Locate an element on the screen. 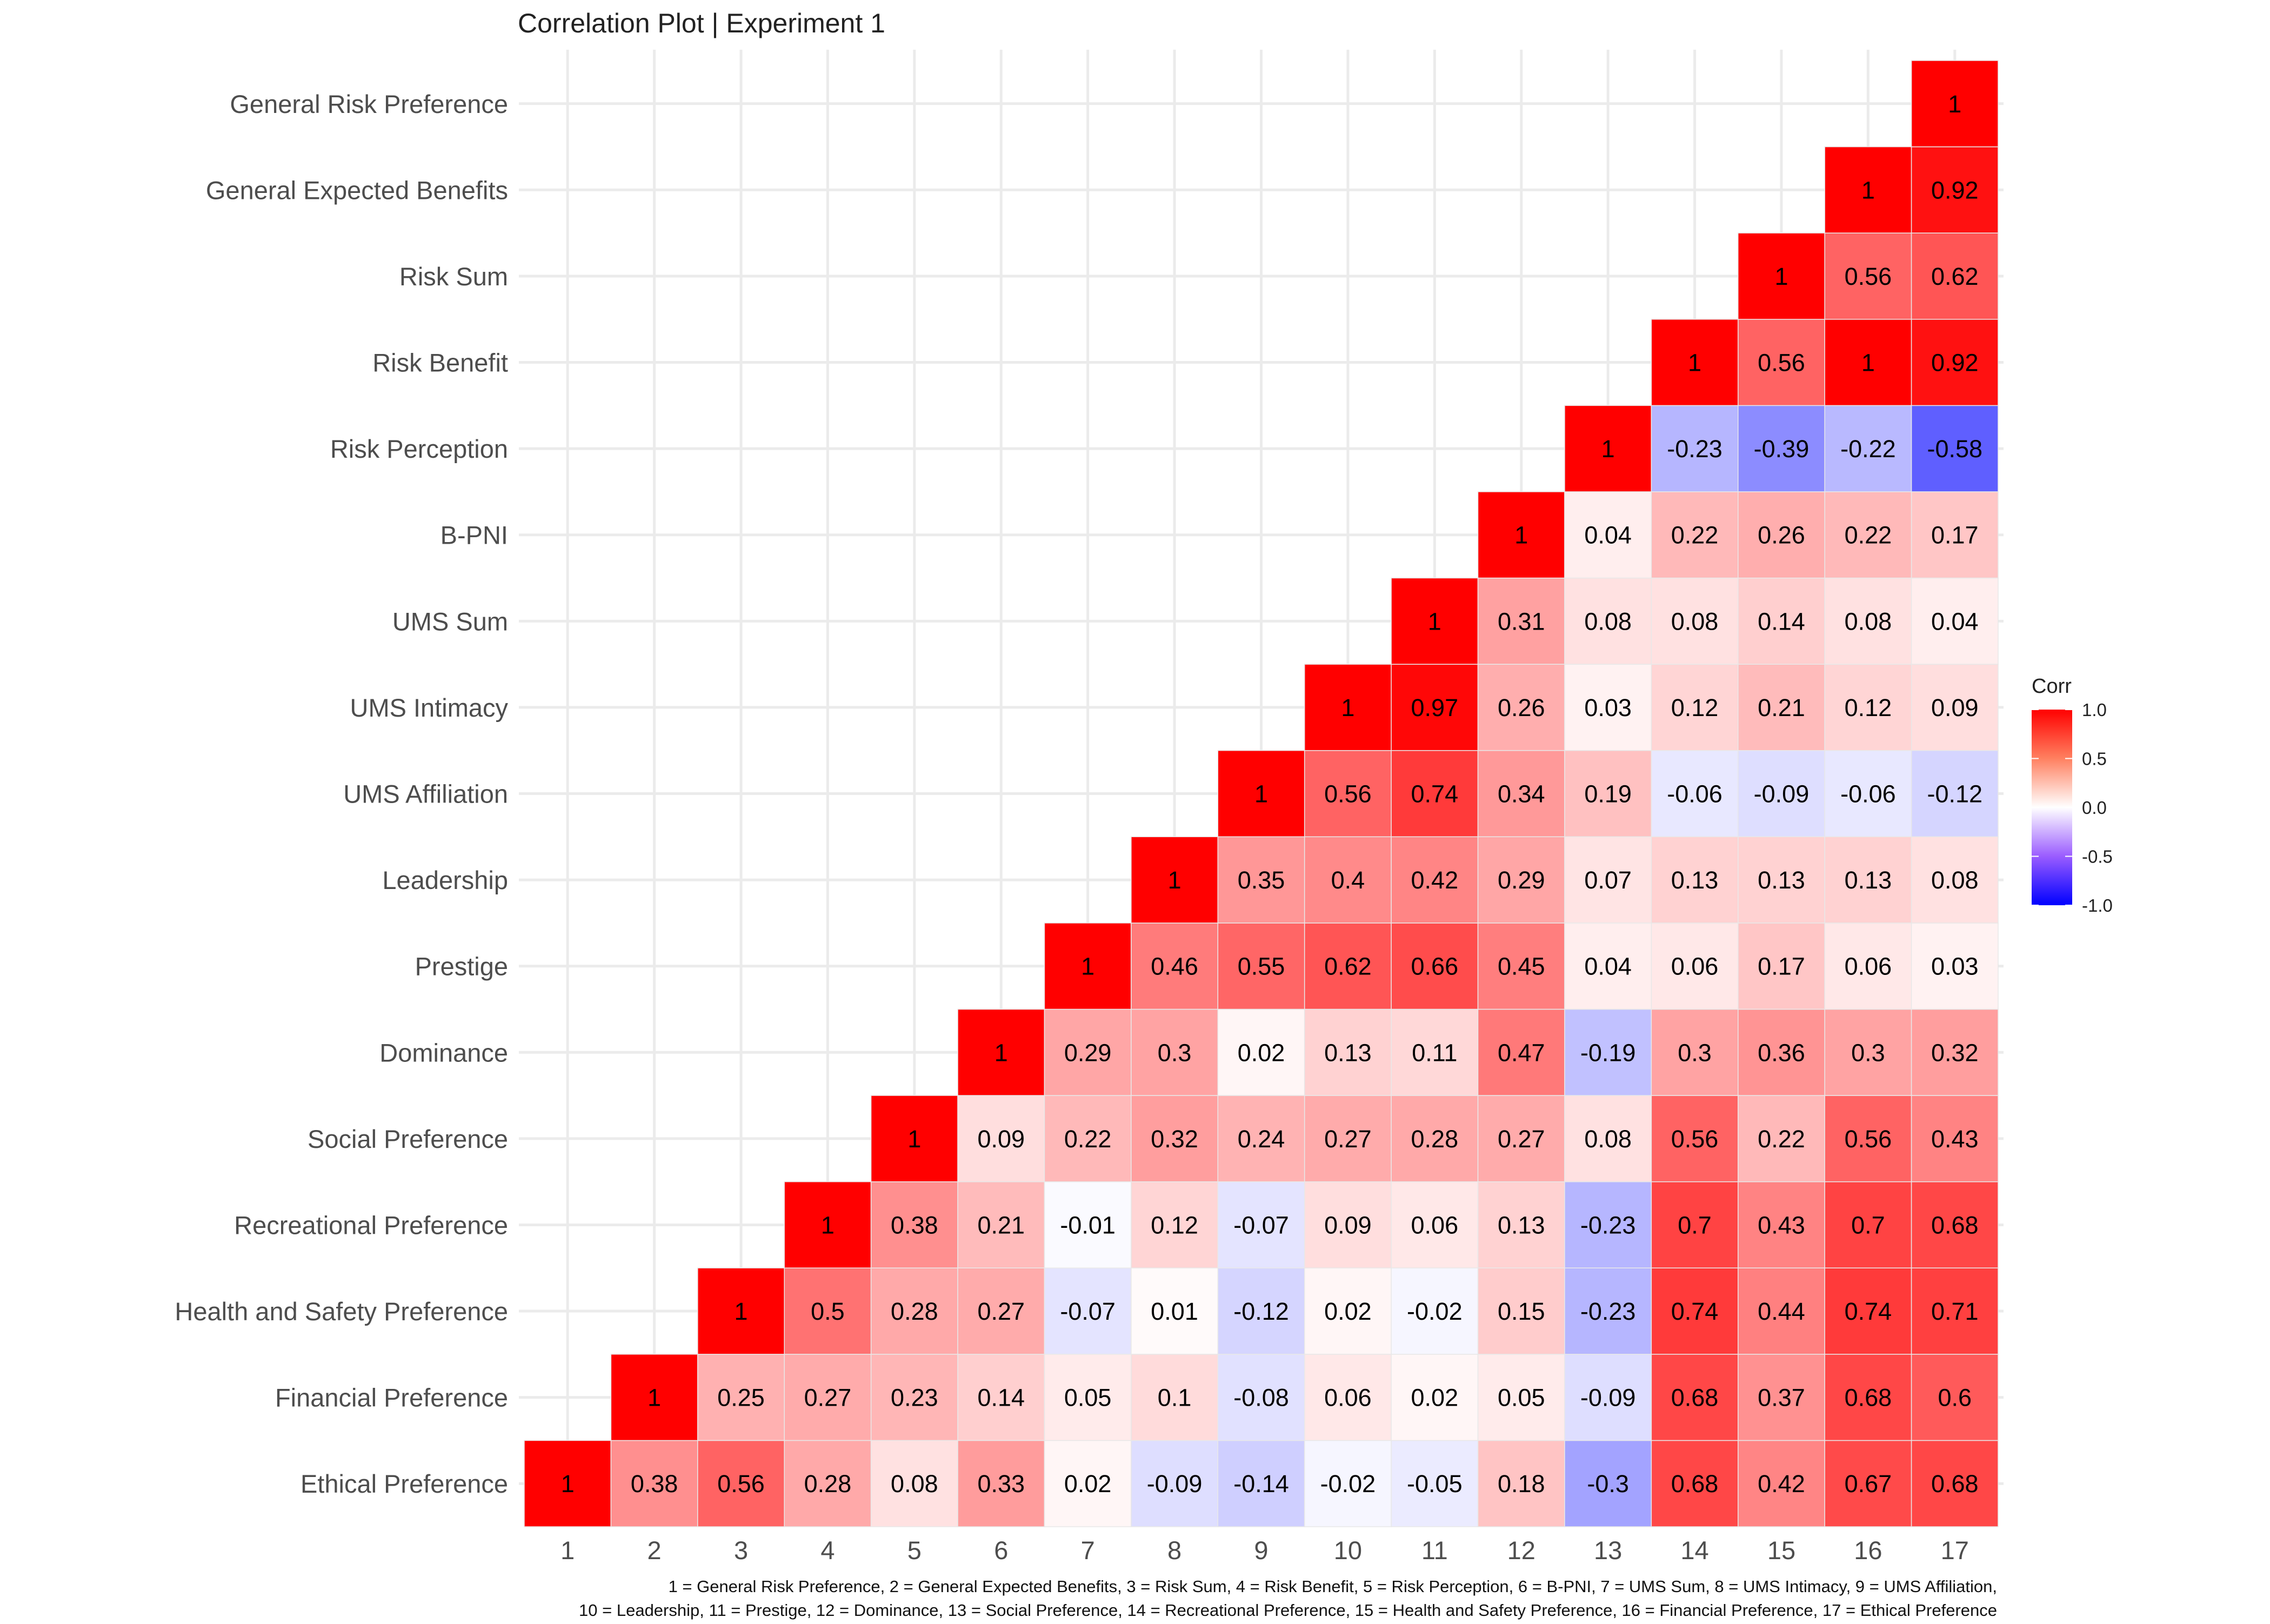  cell-value-label: -0.02 is located at coordinates (1435, 1311).